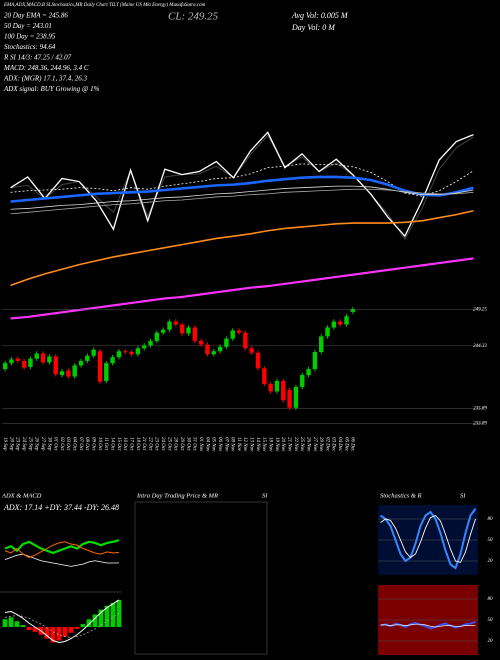  I want to click on x-tick-label: 13 Nov, so click(251, 444).